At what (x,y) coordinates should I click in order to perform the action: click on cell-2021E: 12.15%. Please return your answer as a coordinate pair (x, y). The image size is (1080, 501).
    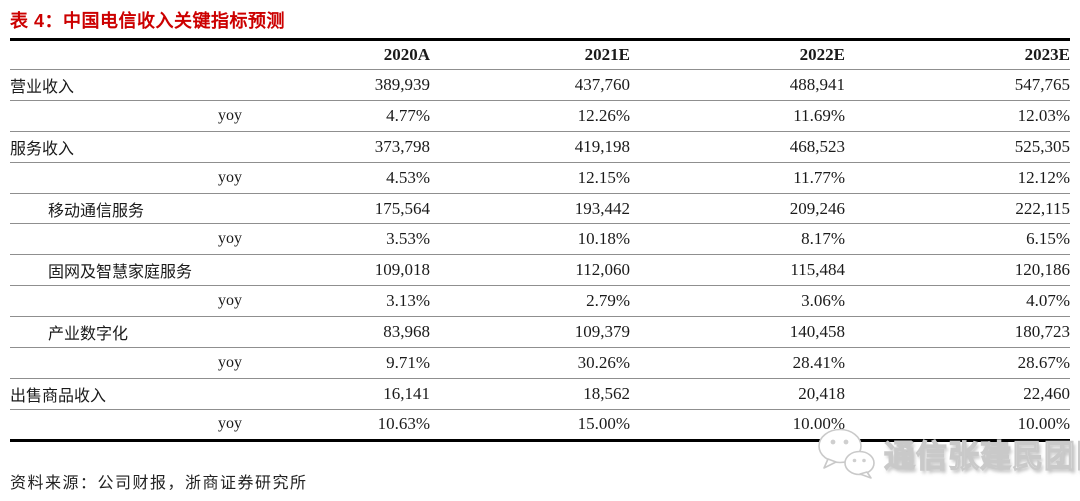
    Looking at the image, I should click on (530, 178).